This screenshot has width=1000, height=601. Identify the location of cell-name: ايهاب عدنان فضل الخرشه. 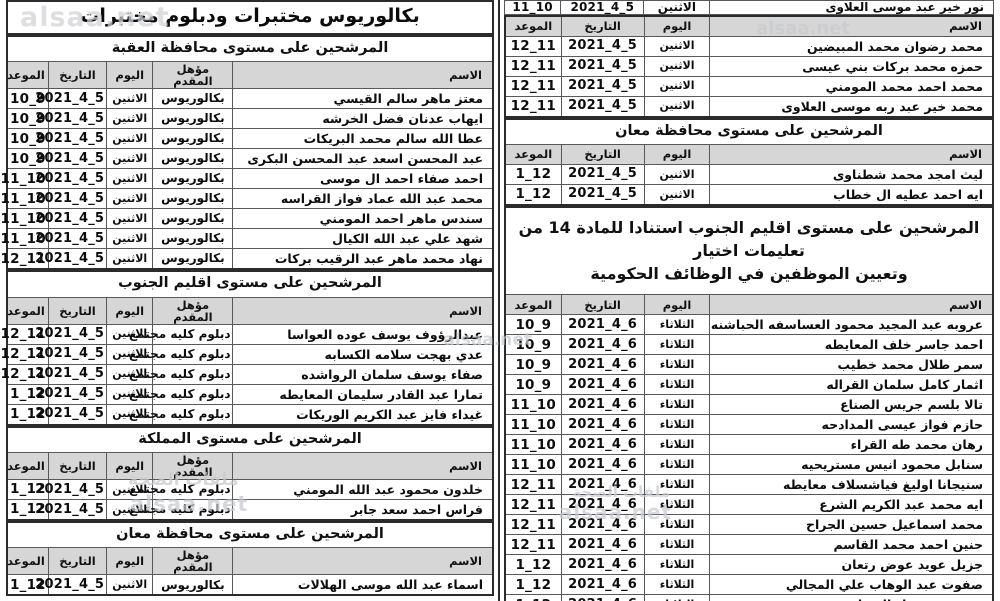
(363, 119).